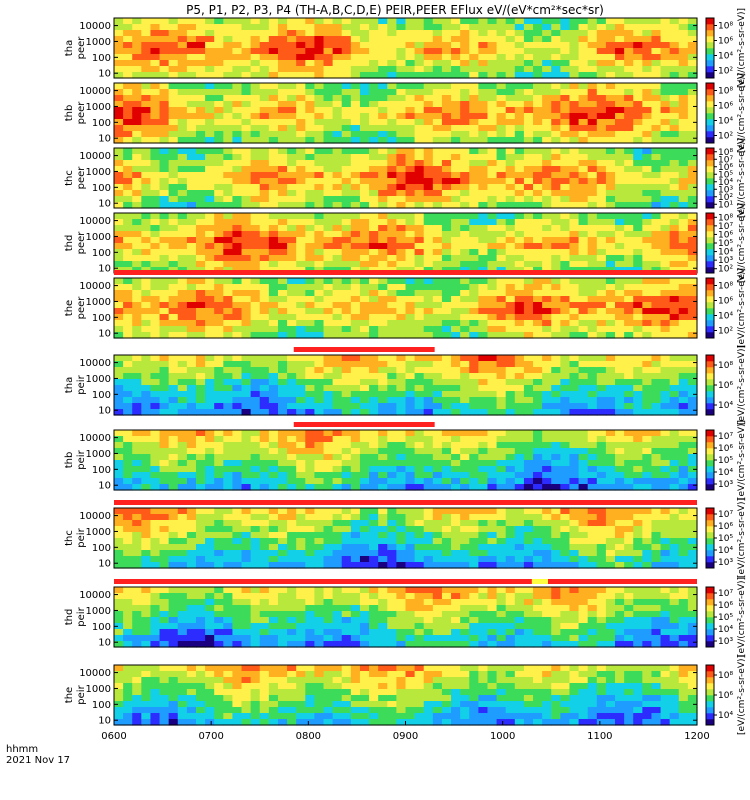  Describe the element at coordinates (308, 736) in the screenshot. I see `x-tick-label: 0800` at that location.